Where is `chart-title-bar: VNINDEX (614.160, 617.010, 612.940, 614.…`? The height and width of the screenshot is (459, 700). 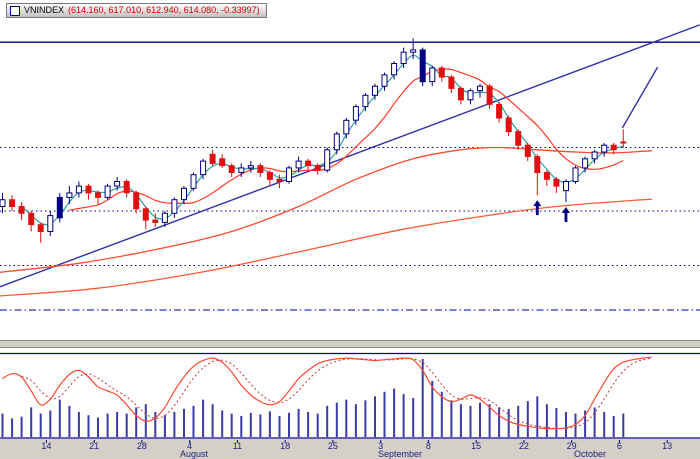 chart-title-bar: VNINDEX (614.160, 617.010, 612.940, 614.… is located at coordinates (136, 10).